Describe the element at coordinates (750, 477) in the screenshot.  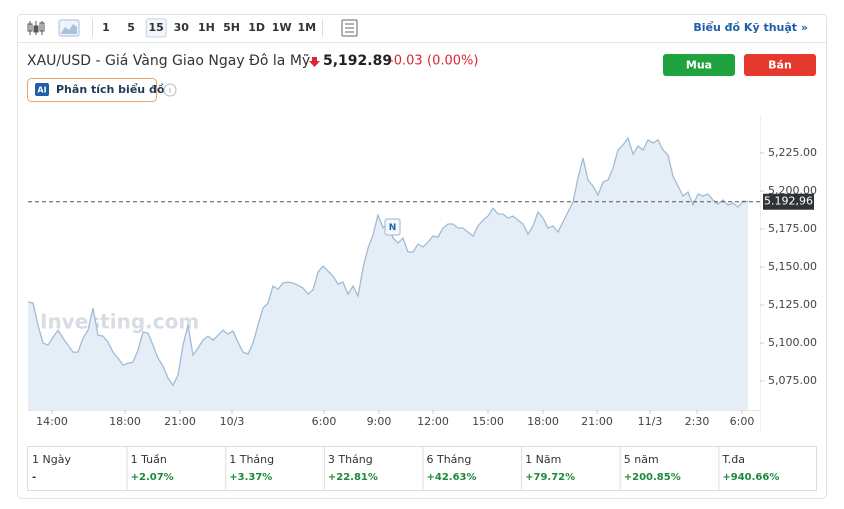
I see `period-change: +940.66%` at that location.